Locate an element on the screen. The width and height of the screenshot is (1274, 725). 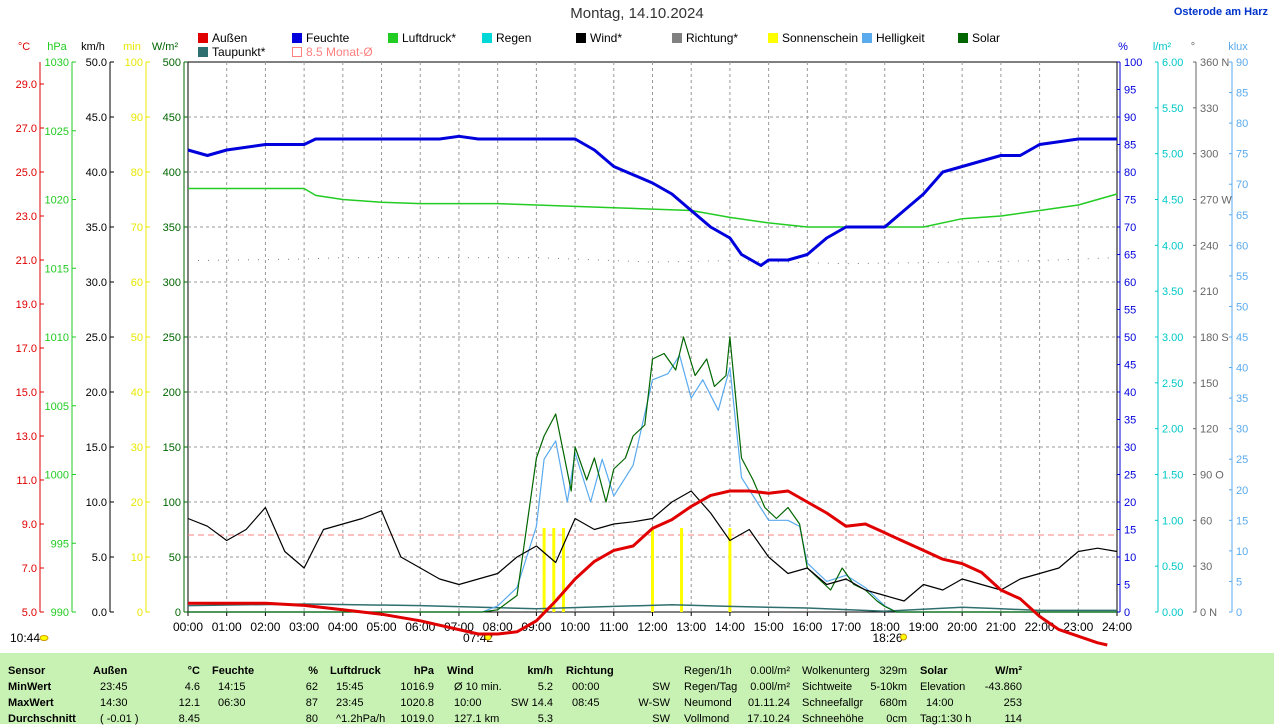
cloud-sun-icon is located at coordinates (44, 638).